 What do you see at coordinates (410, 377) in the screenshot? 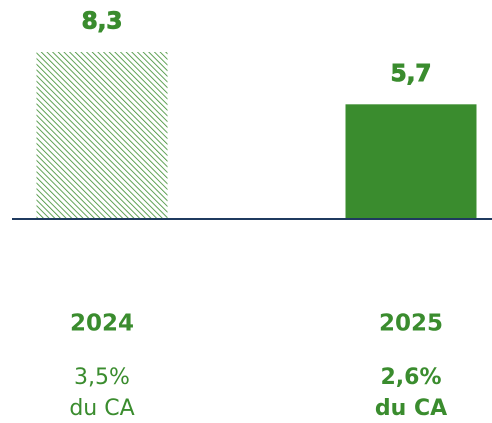
I see `note: 2,6%` at bounding box center [410, 377].